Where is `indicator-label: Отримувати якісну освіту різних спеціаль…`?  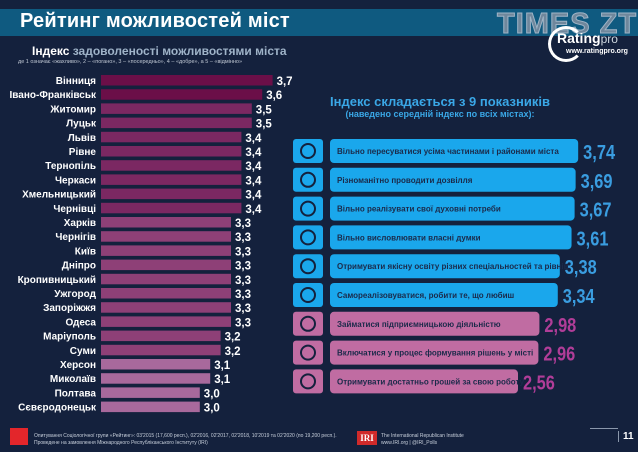 indicator-label: Отримувати якісну освіту різних спеціаль… is located at coordinates (453, 266).